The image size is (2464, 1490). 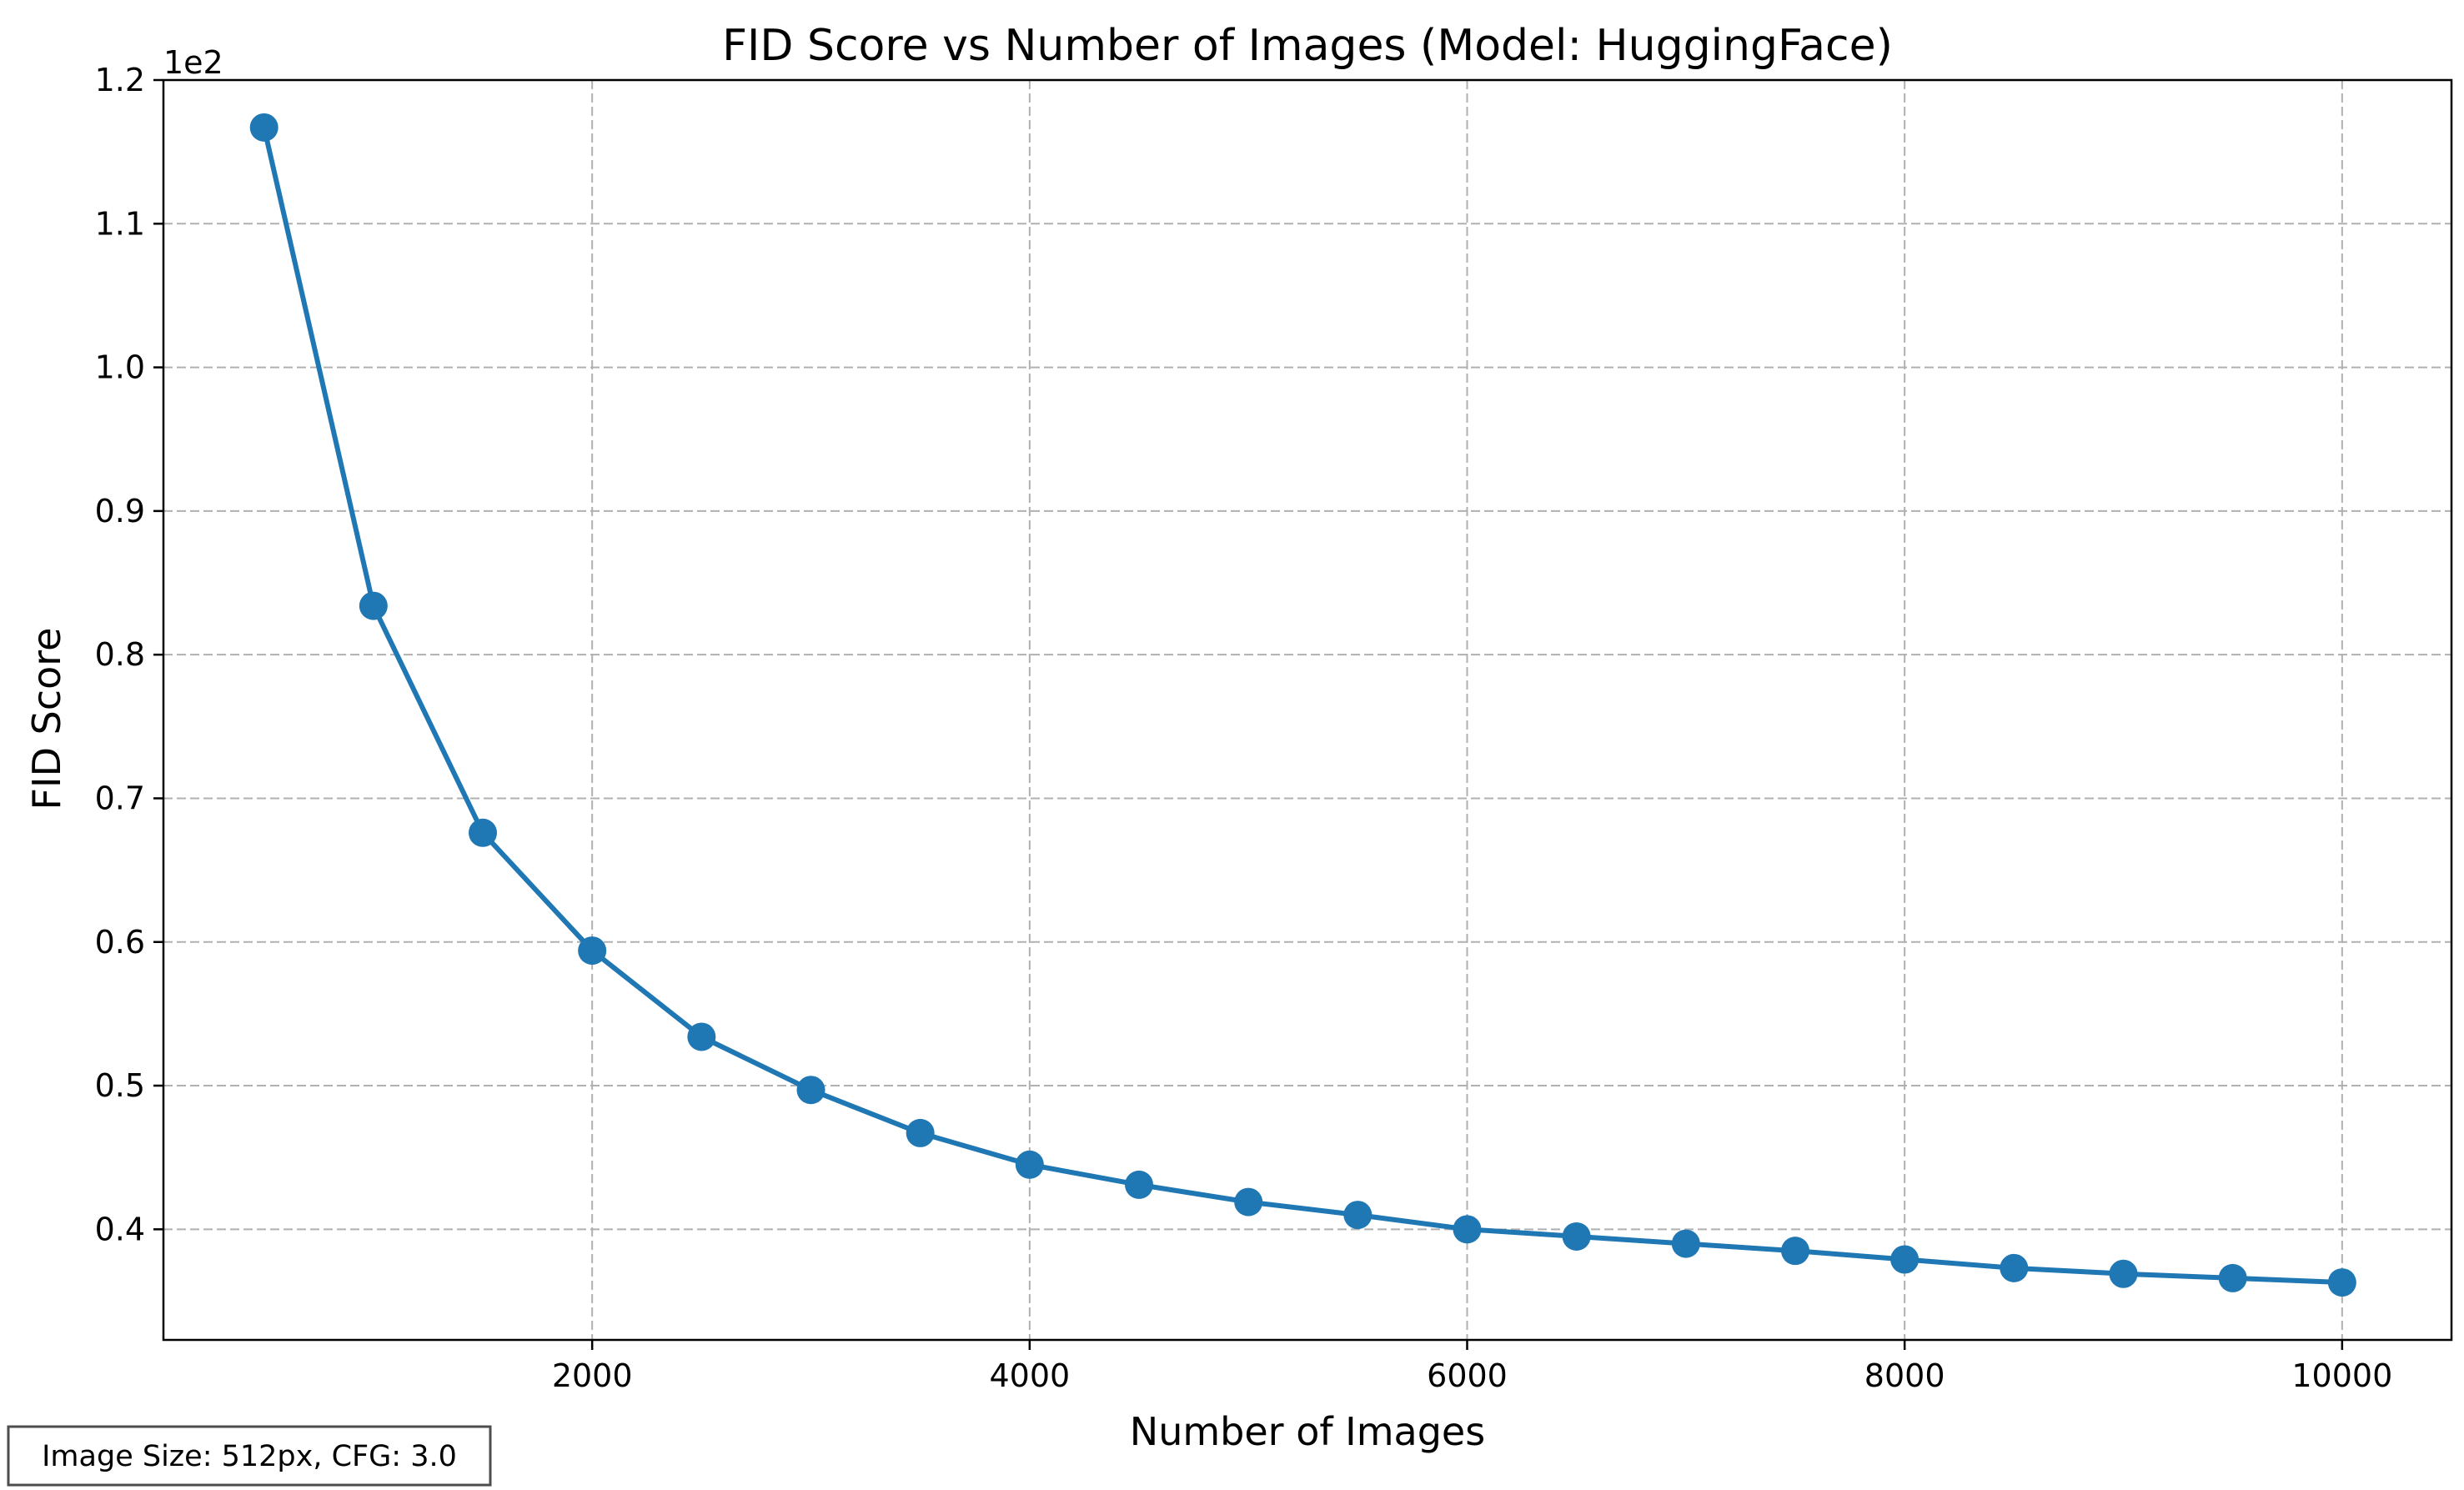 I want to click on y-offset-label: 1e2, so click(x=193, y=62).